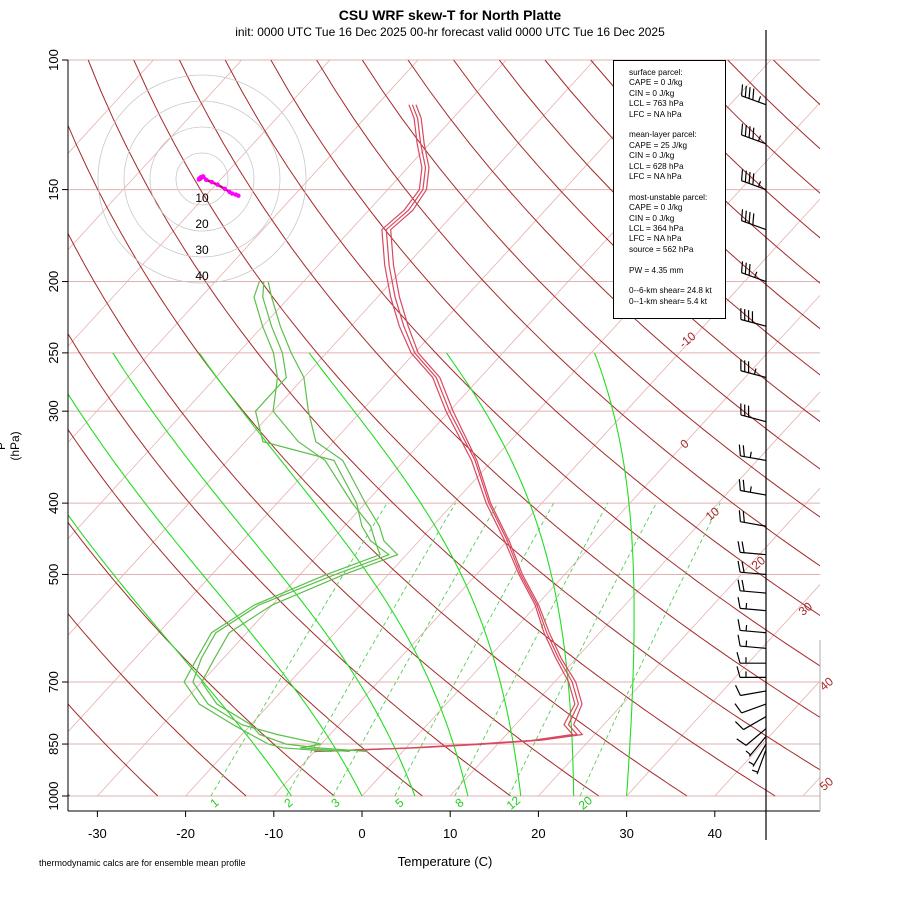  I want to click on surface-cin: CIN = 0 J/kg, so click(652, 93).